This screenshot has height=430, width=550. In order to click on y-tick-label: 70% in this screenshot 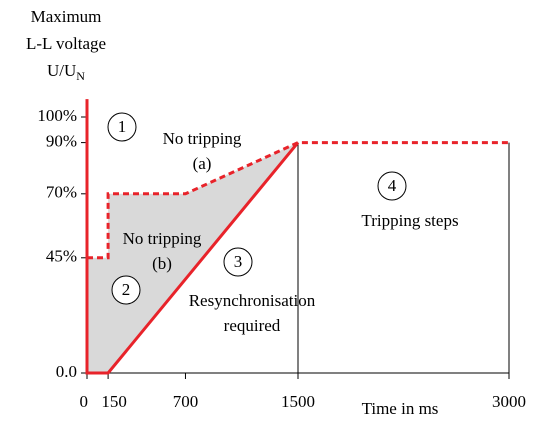, I will do `click(61, 192)`.